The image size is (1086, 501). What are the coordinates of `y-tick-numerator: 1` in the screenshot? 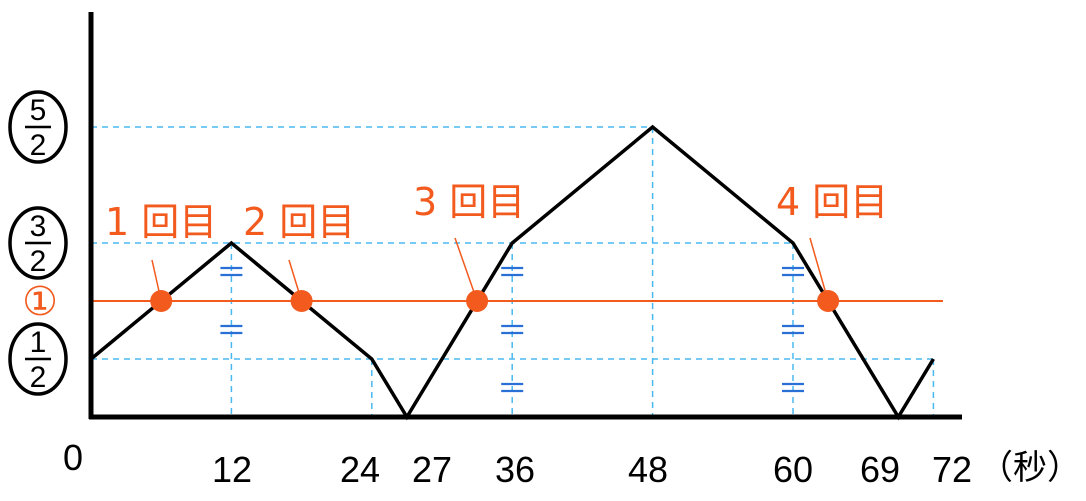 It's located at (38, 342).